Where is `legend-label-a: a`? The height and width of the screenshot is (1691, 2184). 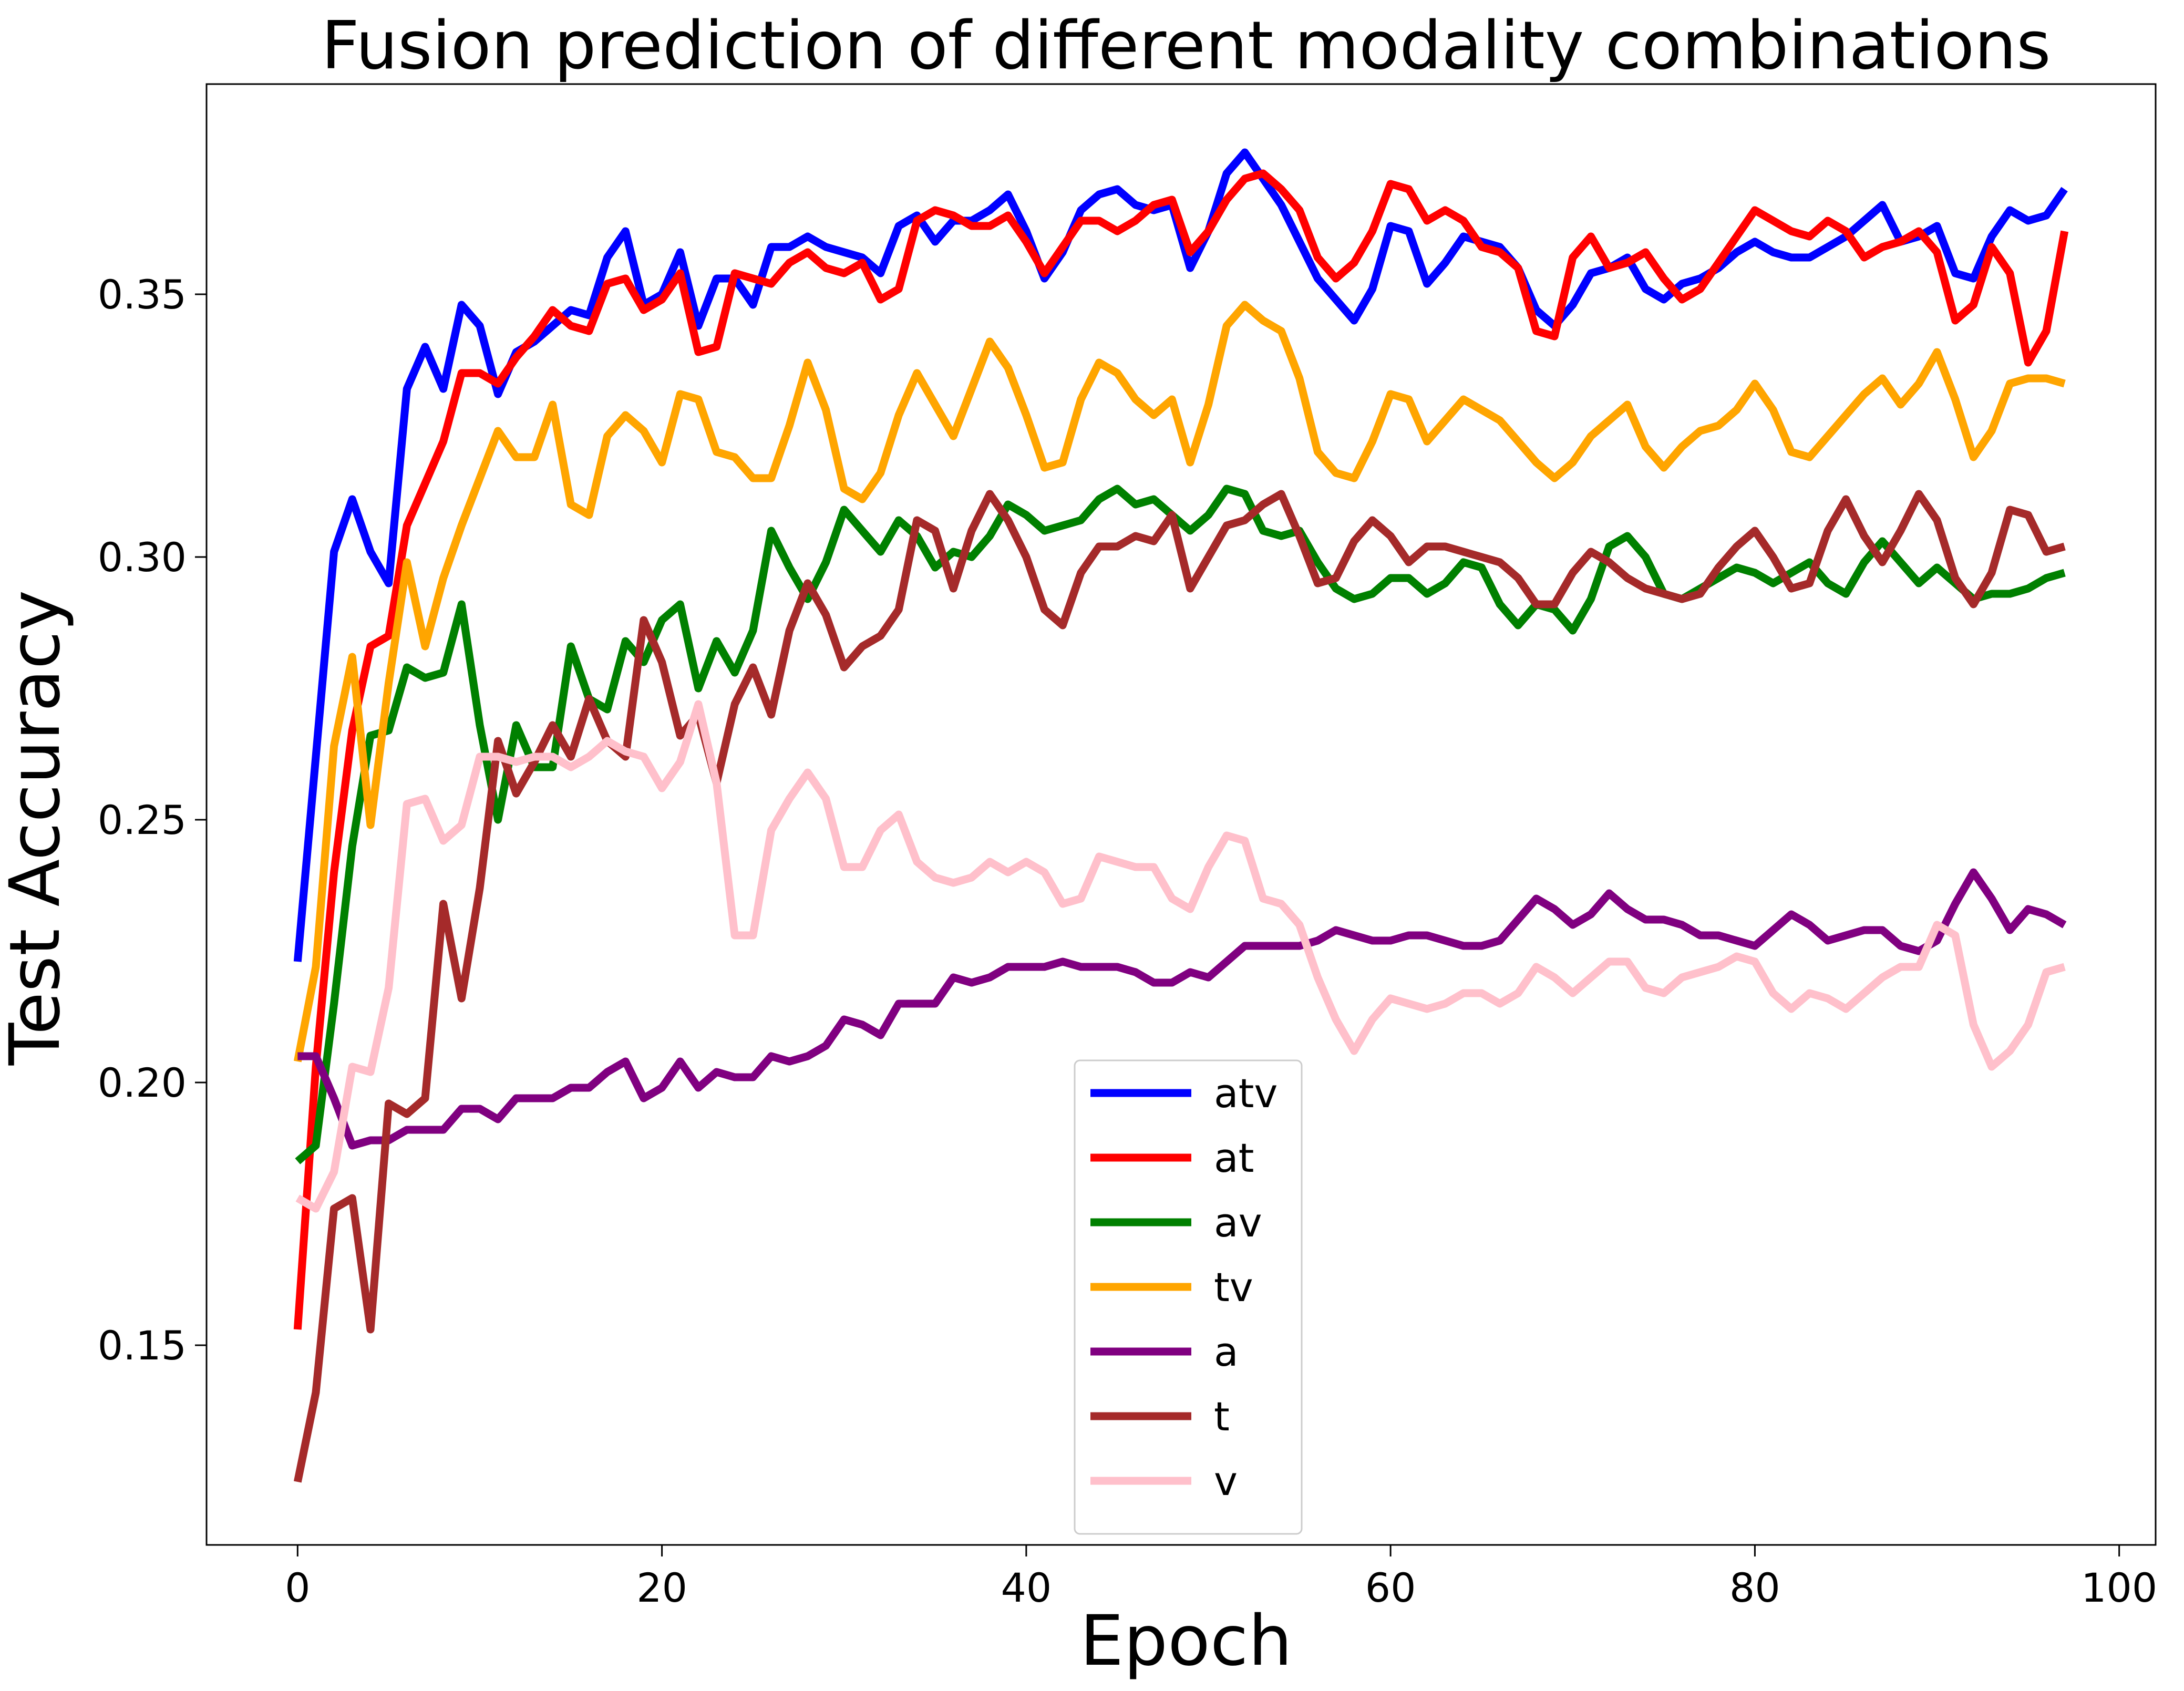 legend-label-a: a is located at coordinates (1226, 1351).